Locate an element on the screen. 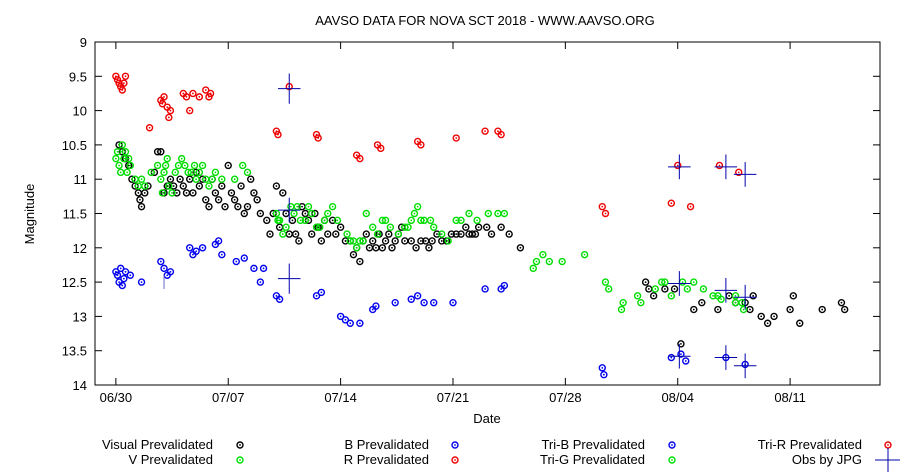 Image resolution: width=900 pixels, height=473 pixels. x-tick-label: 07/28 is located at coordinates (565, 397).